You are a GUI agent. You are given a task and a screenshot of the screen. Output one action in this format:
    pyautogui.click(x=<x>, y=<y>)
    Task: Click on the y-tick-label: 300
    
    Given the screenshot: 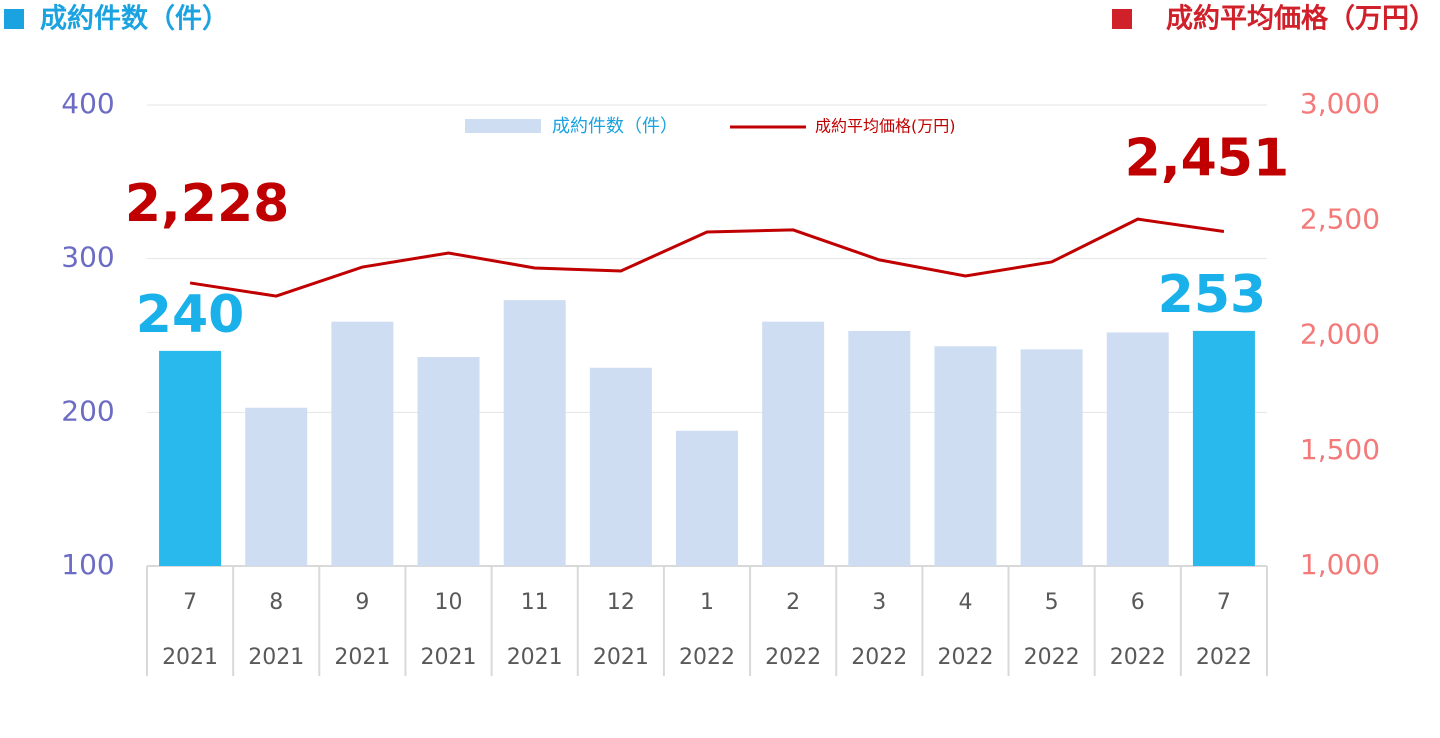 What is the action you would take?
    pyautogui.click(x=87, y=257)
    